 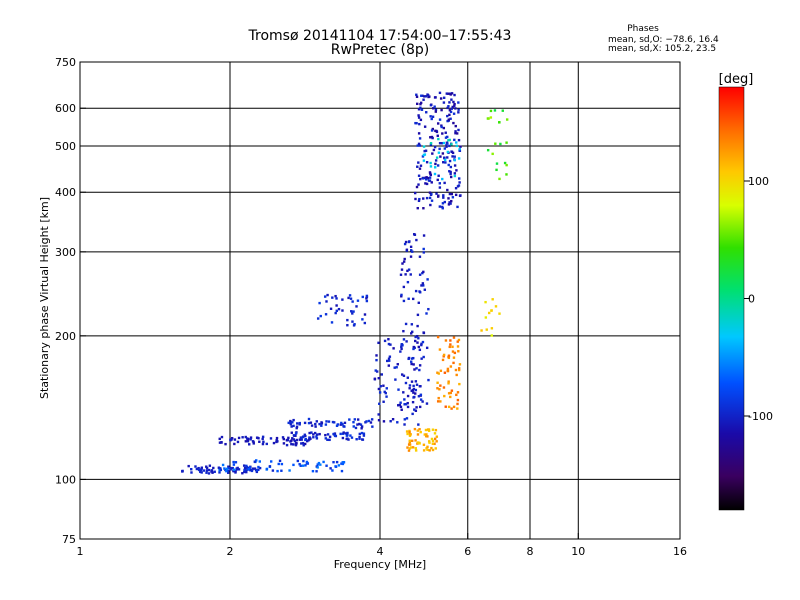 What do you see at coordinates (578, 551) in the screenshot?
I see `x-tick-label: 10` at bounding box center [578, 551].